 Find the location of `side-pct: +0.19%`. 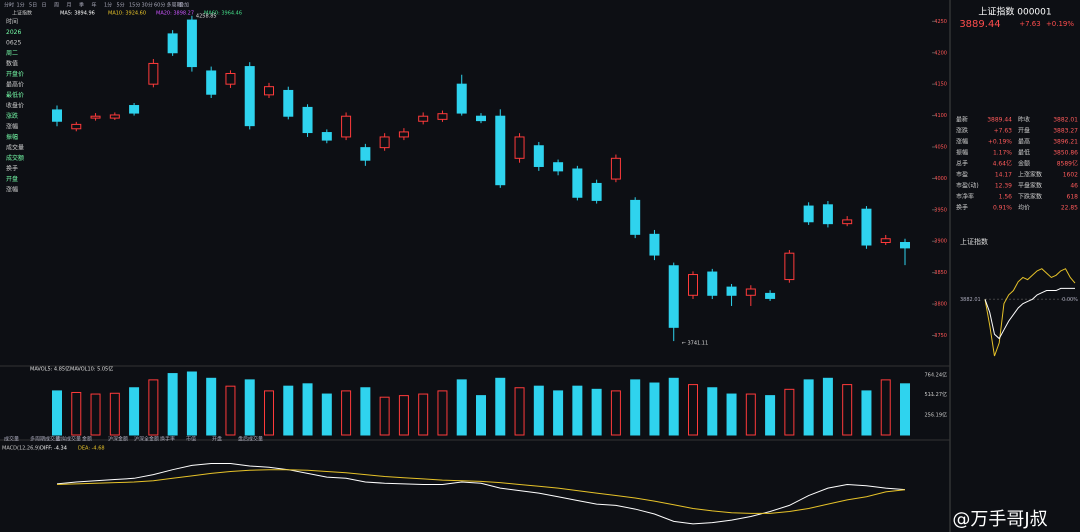

side-pct: +0.19% is located at coordinates (1060, 24).